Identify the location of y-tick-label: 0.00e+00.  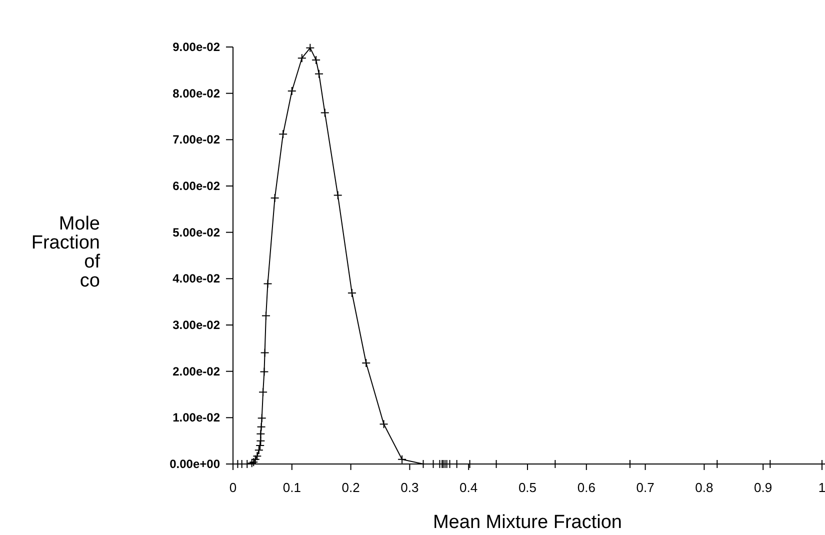
(195, 464).